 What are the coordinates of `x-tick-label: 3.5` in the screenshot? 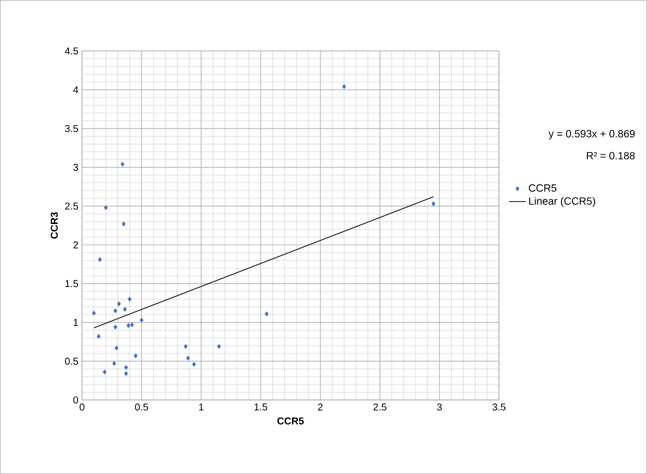 It's located at (499, 407).